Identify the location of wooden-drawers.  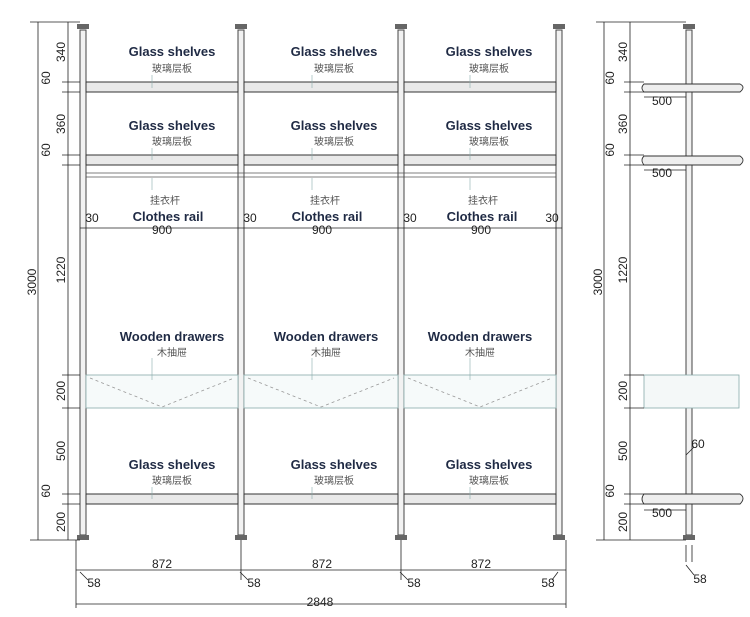
(321, 391).